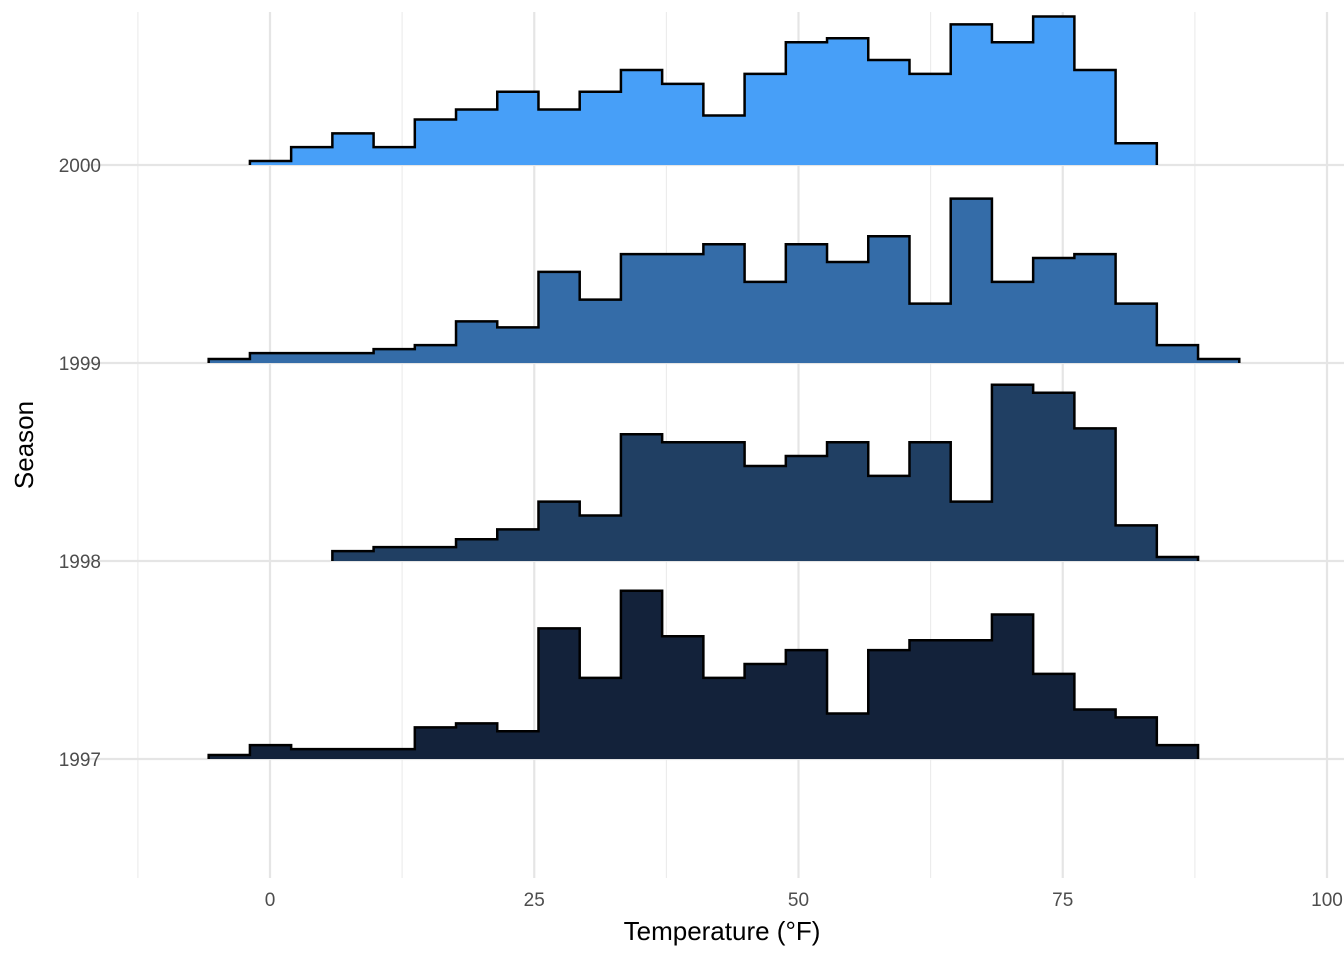  I want to click on x-axis-tick-labels: 0 25 50 75 100, so click(804, 900).